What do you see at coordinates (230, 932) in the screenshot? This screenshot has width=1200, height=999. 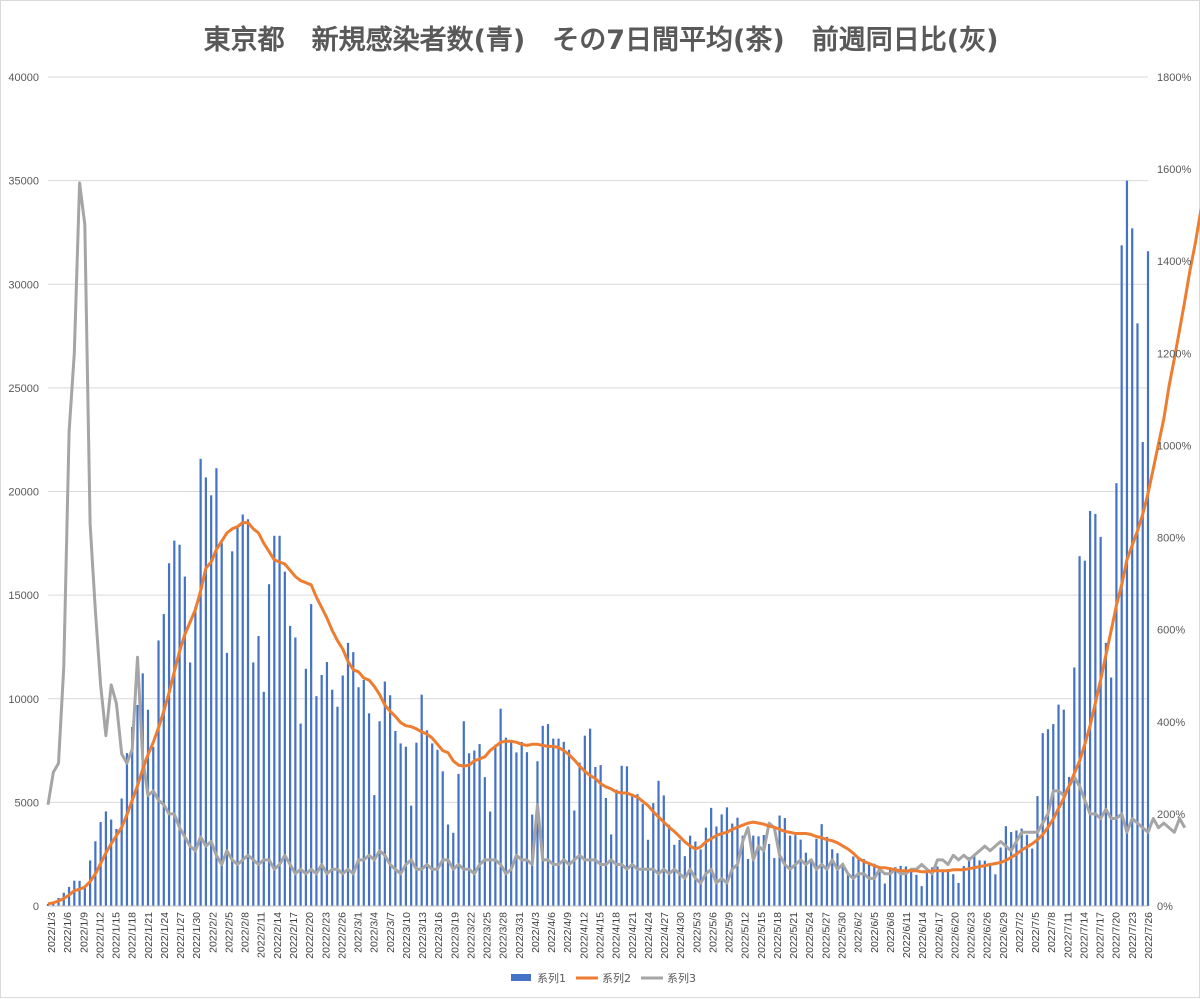 I see `x-tick-label: 2022/2/5` at bounding box center [230, 932].